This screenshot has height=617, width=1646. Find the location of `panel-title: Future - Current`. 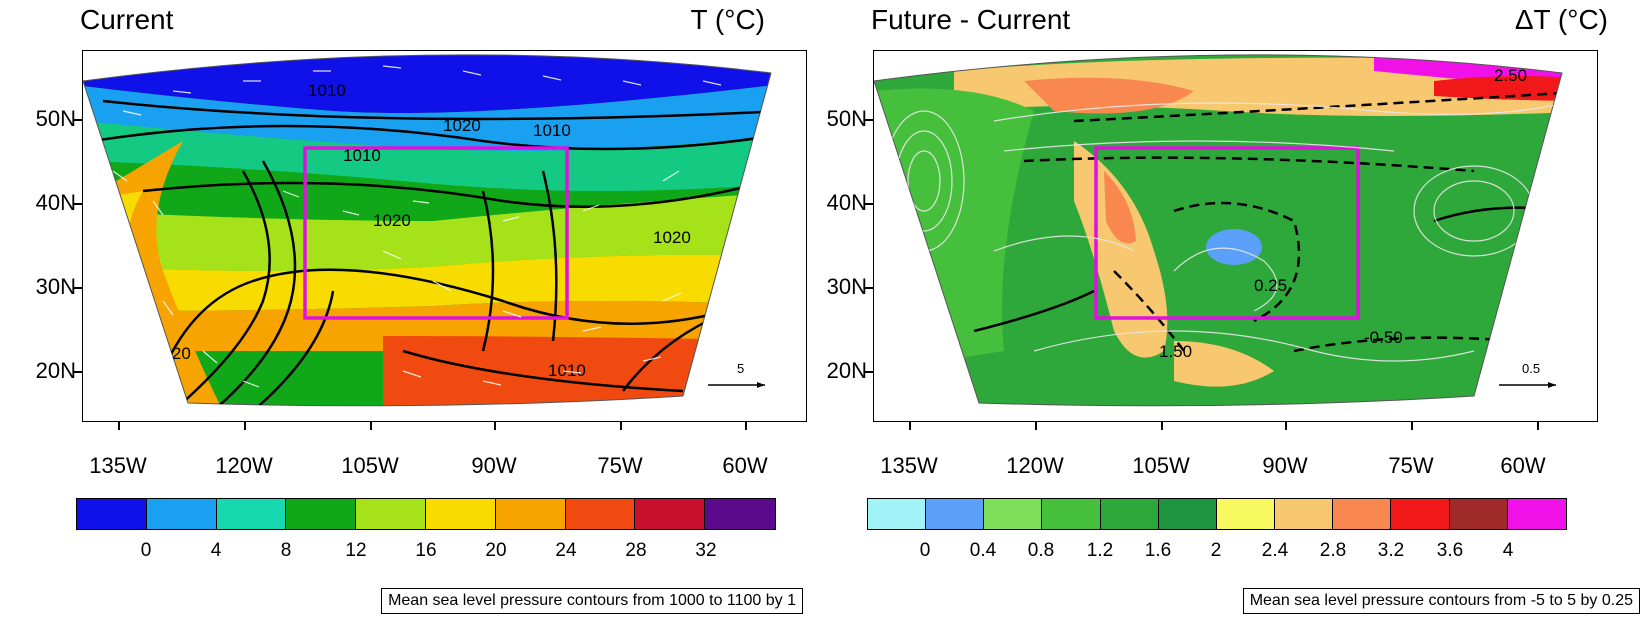

panel-title: Future - Current is located at coordinates (971, 19).